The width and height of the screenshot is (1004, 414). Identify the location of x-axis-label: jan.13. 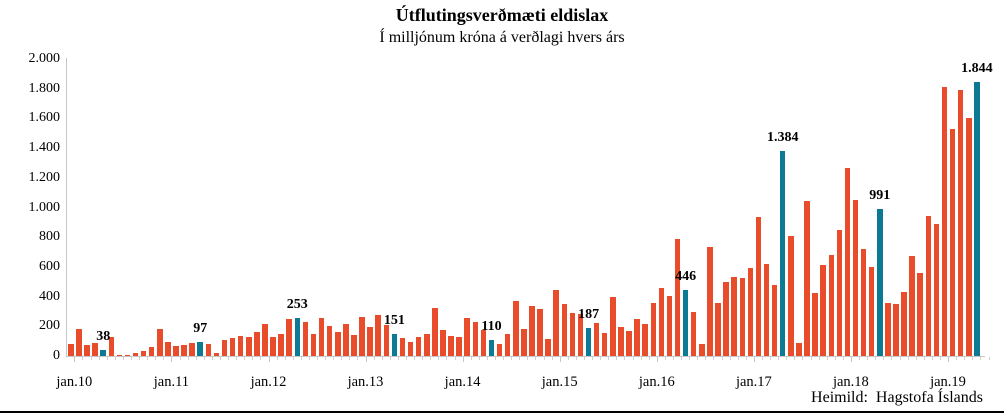
(365, 382).